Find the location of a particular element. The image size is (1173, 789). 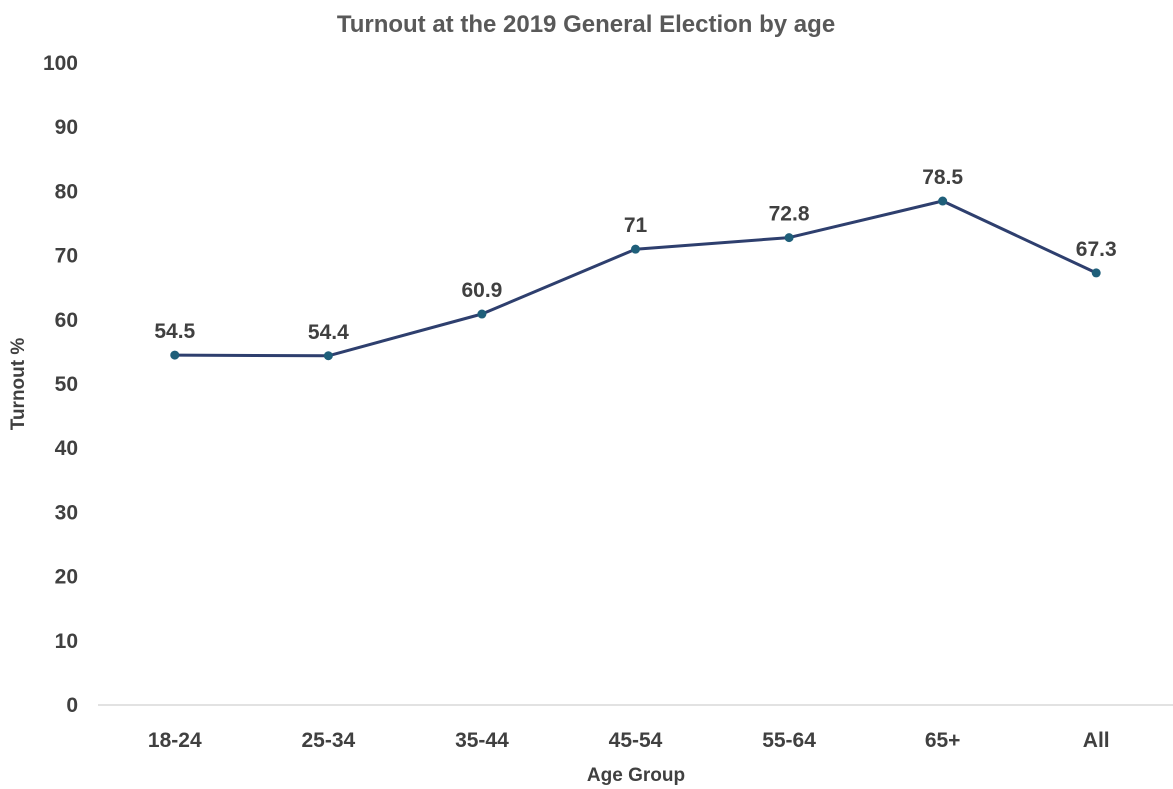

x-axis-tick-labels: 18-24 25-34 35-44 45-54 55-64 65+ All is located at coordinates (629, 740).